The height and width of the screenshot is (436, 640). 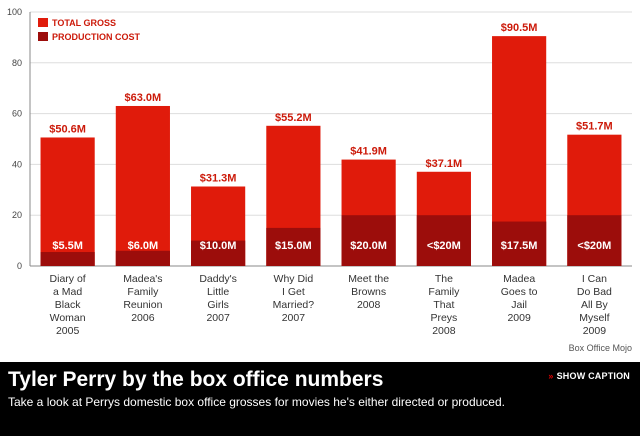 What do you see at coordinates (444, 164) in the screenshot?
I see `total-gross-label: $37.1M` at bounding box center [444, 164].